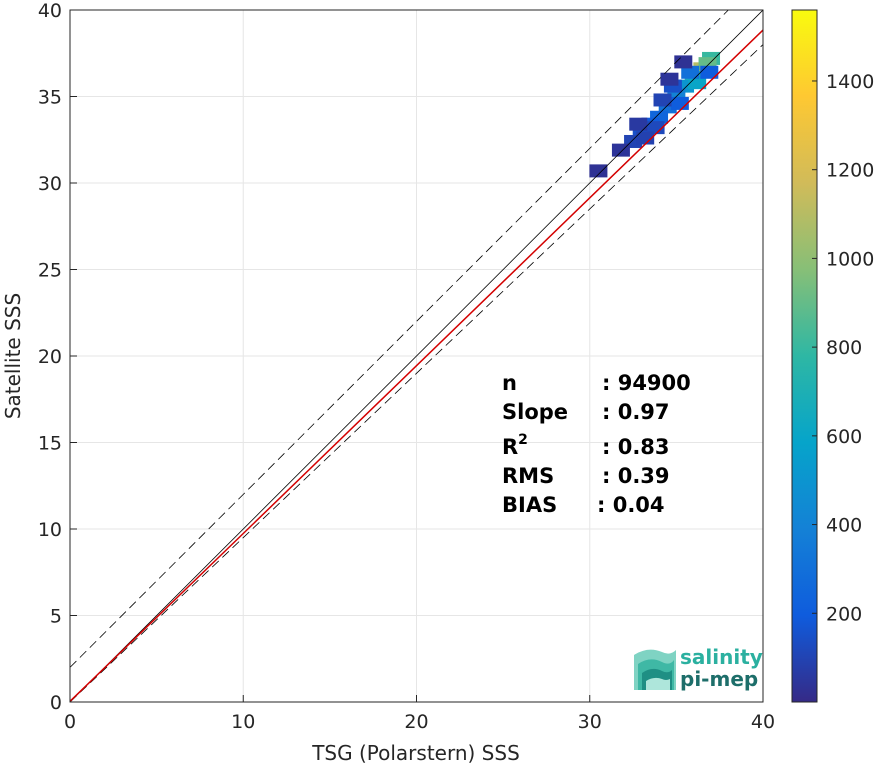 This screenshot has width=879, height=767. Describe the element at coordinates (243, 722) in the screenshot. I see `x-tick-label: 10` at that location.